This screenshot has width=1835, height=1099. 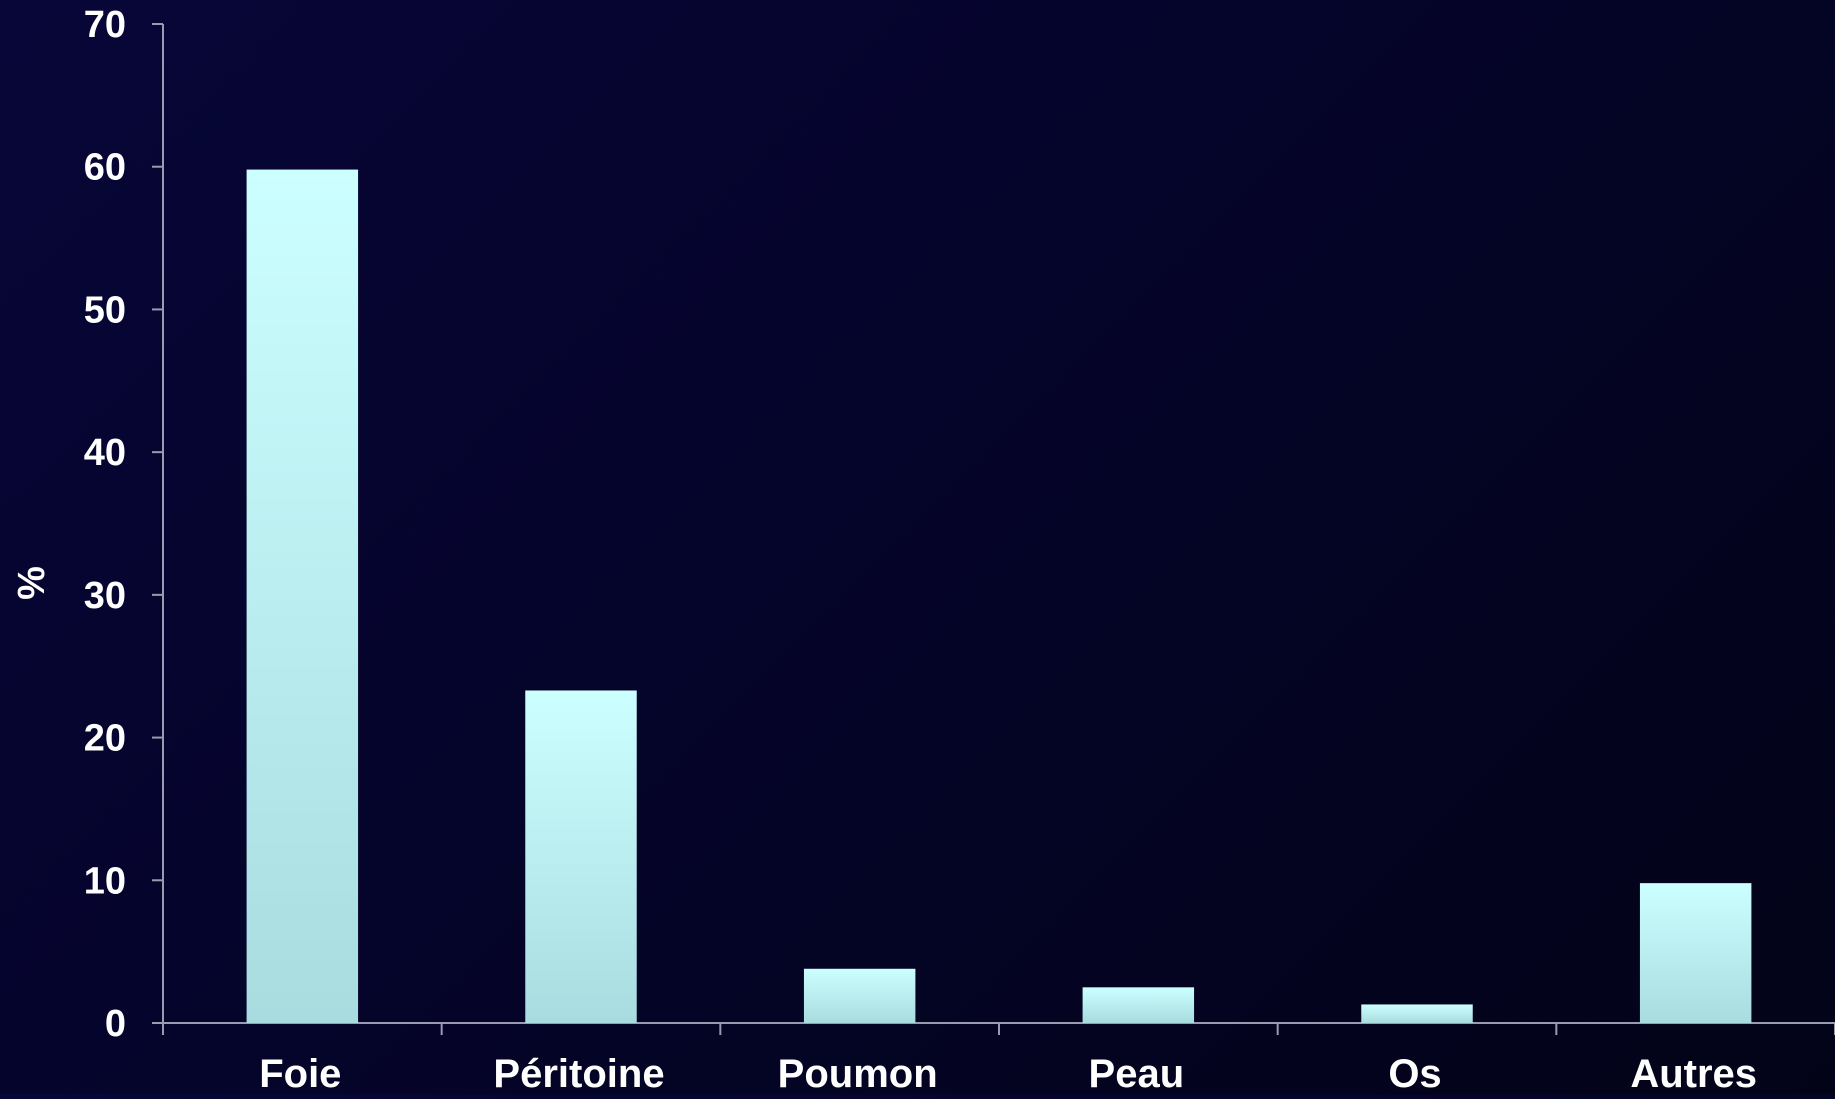 I want to click on x-tick-label: Foie, so click(x=300, y=1073).